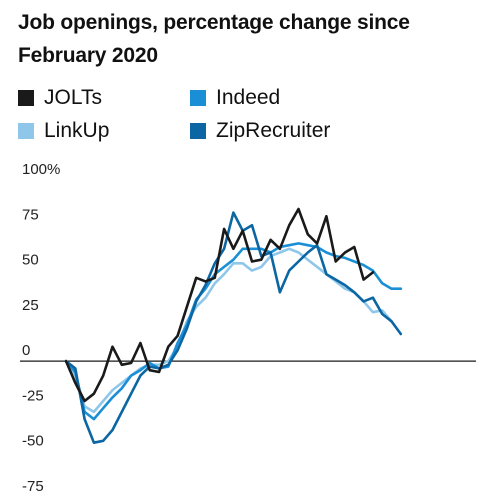 Image resolution: width=500 pixels, height=500 pixels. Describe the element at coordinates (30, 305) in the screenshot. I see `y-tick-label: 25` at that location.